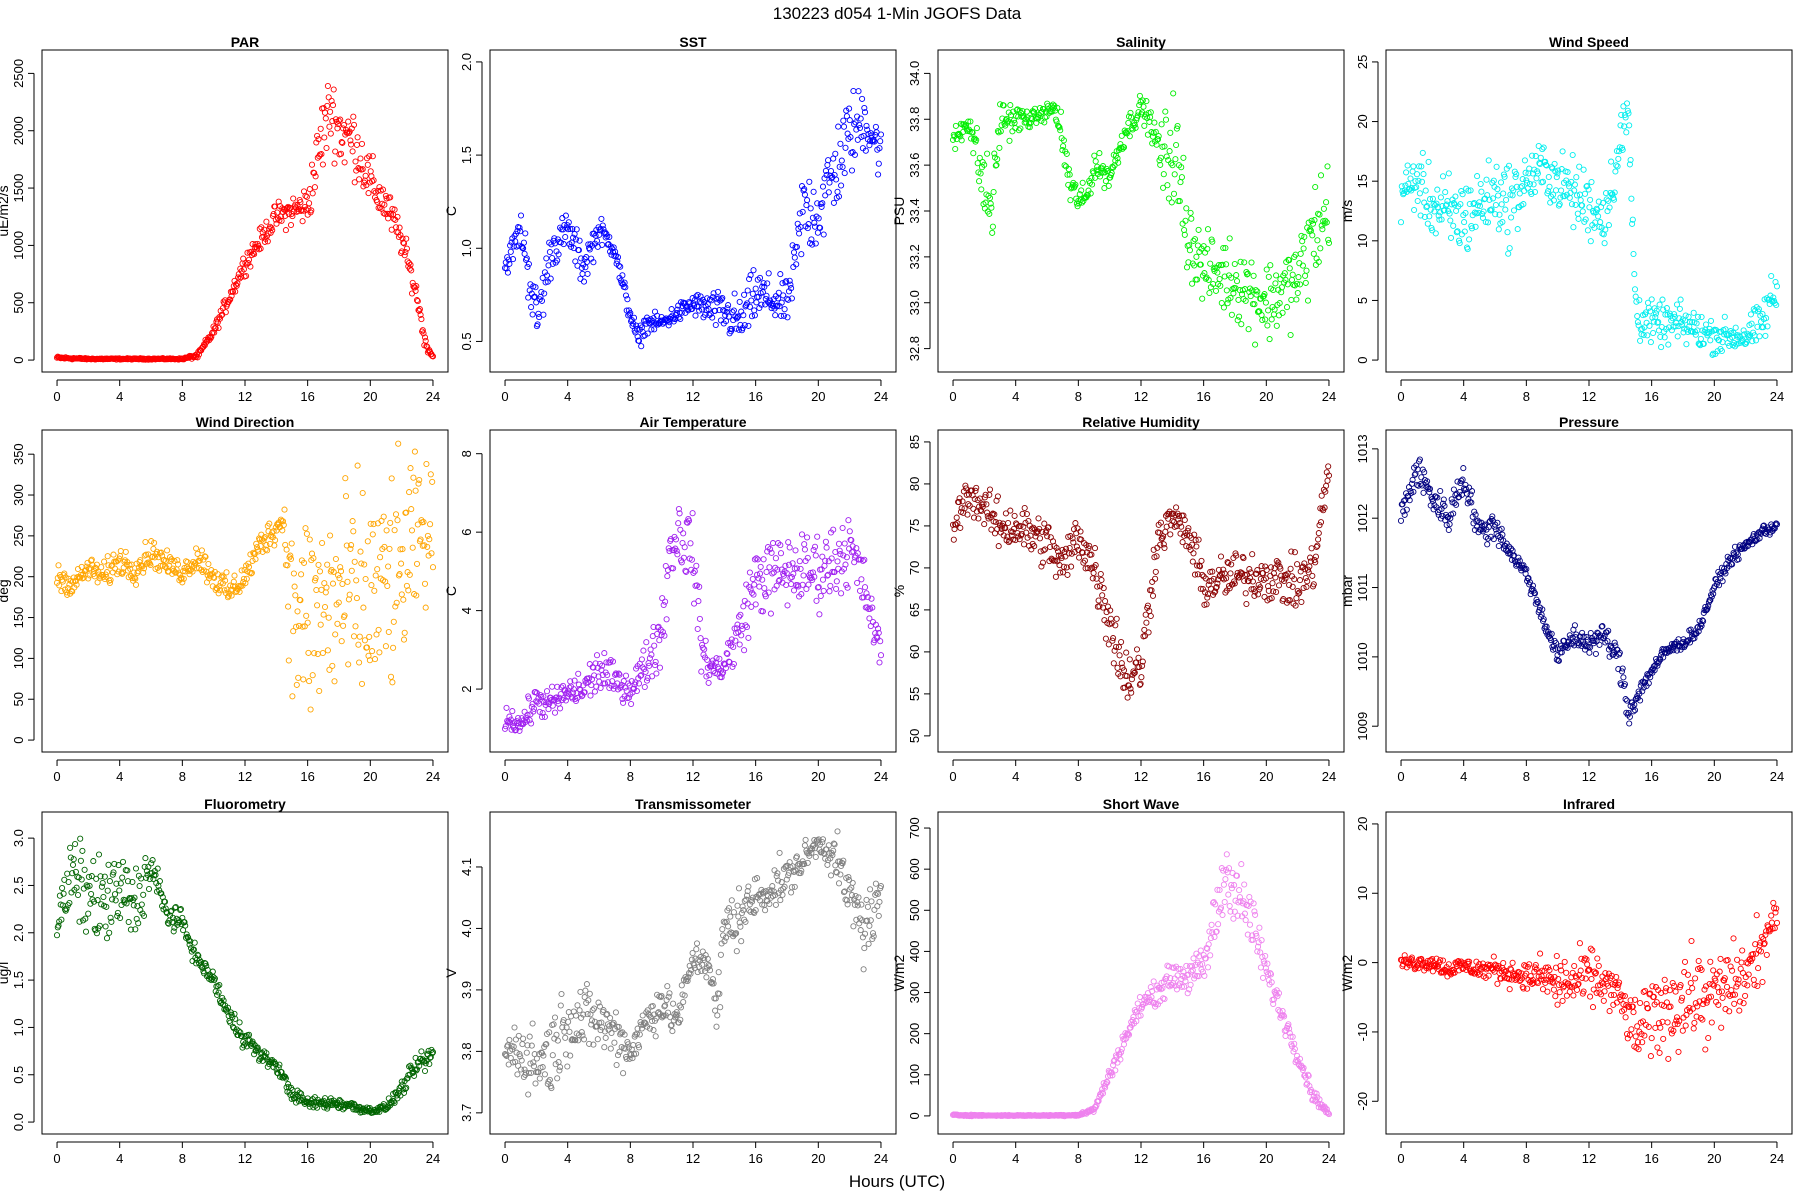 The image size is (1800, 1200). What do you see at coordinates (182, 396) in the screenshot?
I see `x-tick-label: 8` at bounding box center [182, 396].